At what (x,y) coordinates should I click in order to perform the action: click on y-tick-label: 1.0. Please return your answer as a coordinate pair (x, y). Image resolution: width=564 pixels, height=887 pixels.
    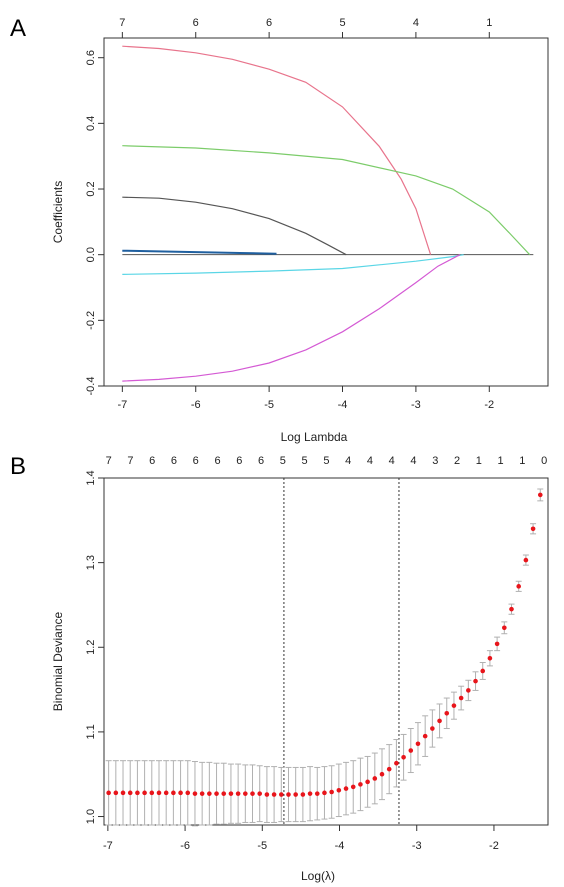
    Looking at the image, I should click on (91, 816).